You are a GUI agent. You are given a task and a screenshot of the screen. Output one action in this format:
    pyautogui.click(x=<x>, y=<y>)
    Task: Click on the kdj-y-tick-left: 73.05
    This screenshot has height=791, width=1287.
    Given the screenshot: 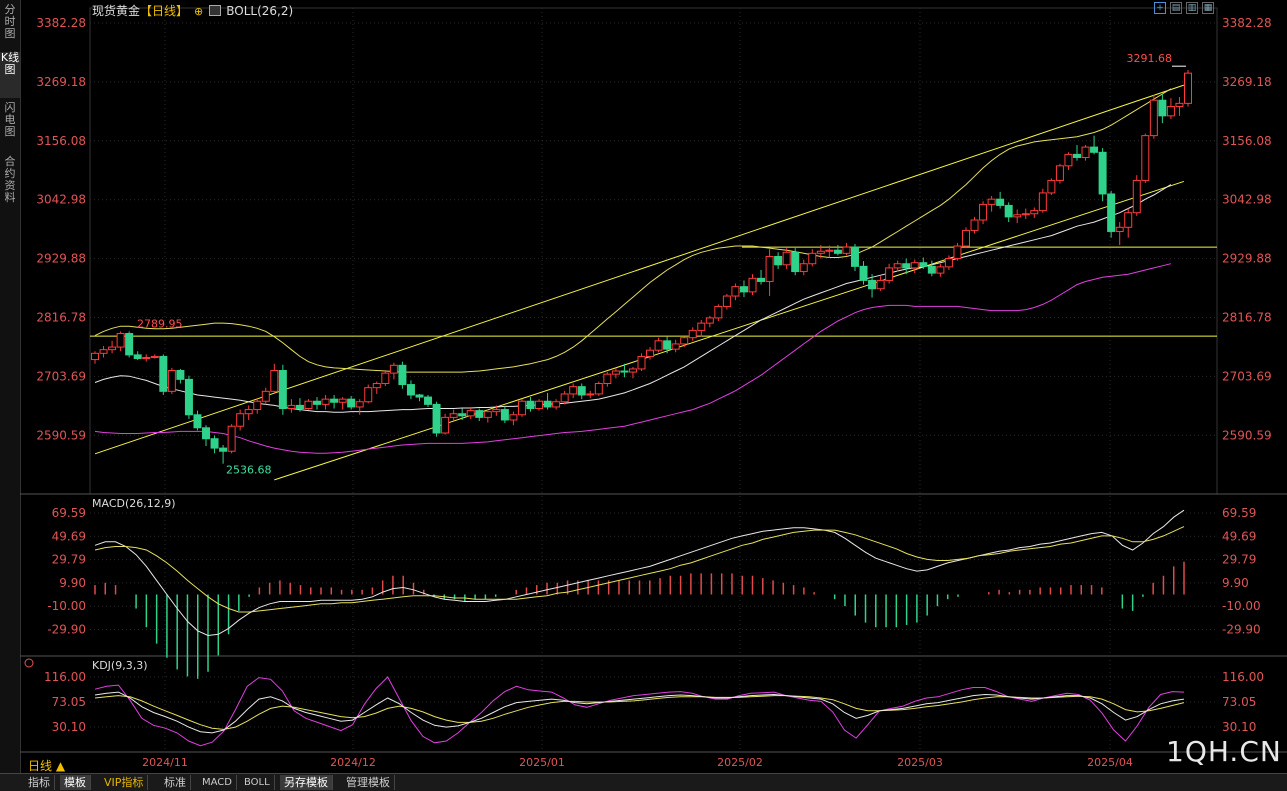 What is the action you would take?
    pyautogui.click(x=69, y=702)
    